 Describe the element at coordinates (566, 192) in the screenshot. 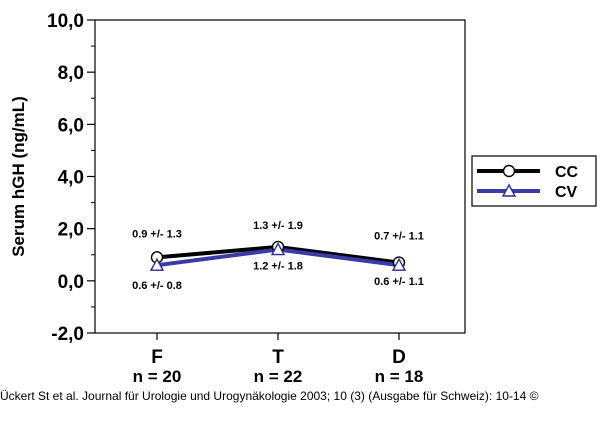

I see `legend-label-cv: CV` at that location.